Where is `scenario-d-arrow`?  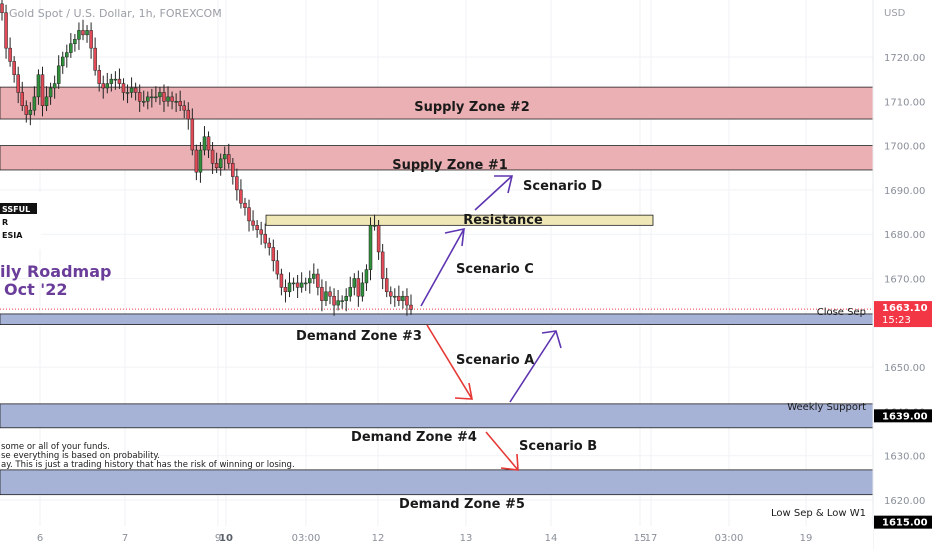 scenario-d-arrow is located at coordinates (494, 193).